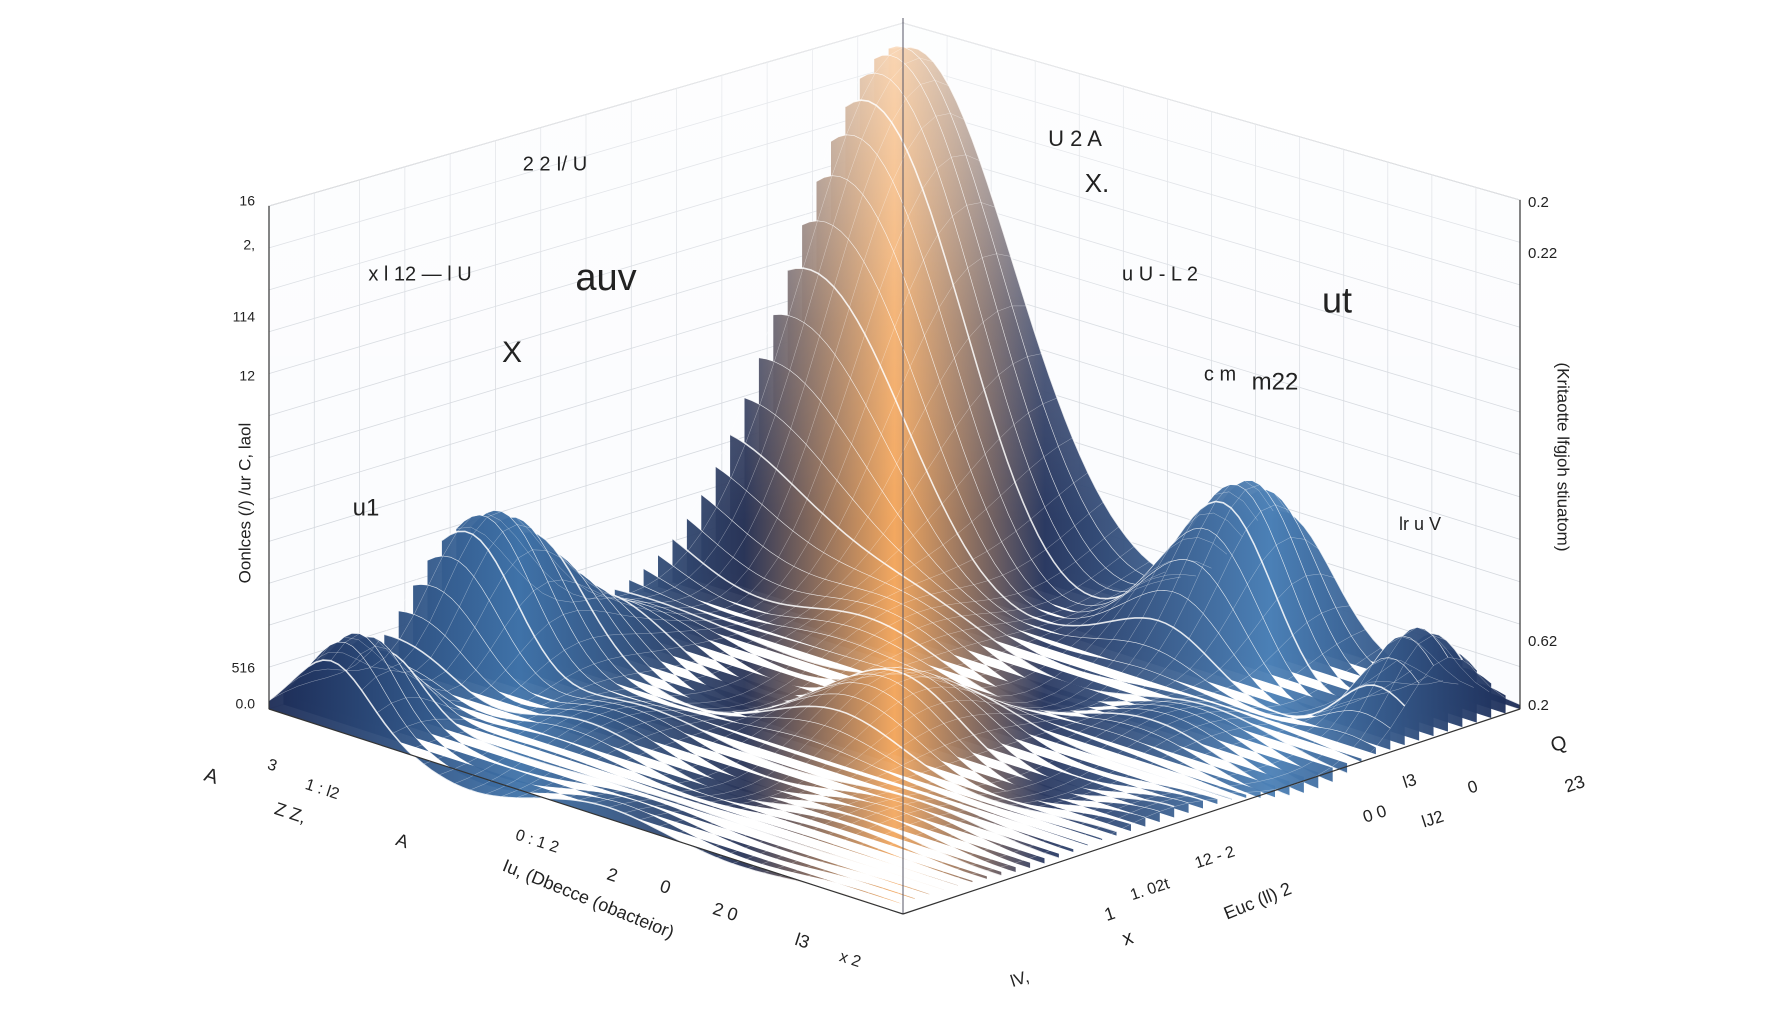 Image resolution: width=1792 pixels, height=1029 pixels. Describe the element at coordinates (366, 507) in the screenshot. I see `equation-fragment: u1` at that location.